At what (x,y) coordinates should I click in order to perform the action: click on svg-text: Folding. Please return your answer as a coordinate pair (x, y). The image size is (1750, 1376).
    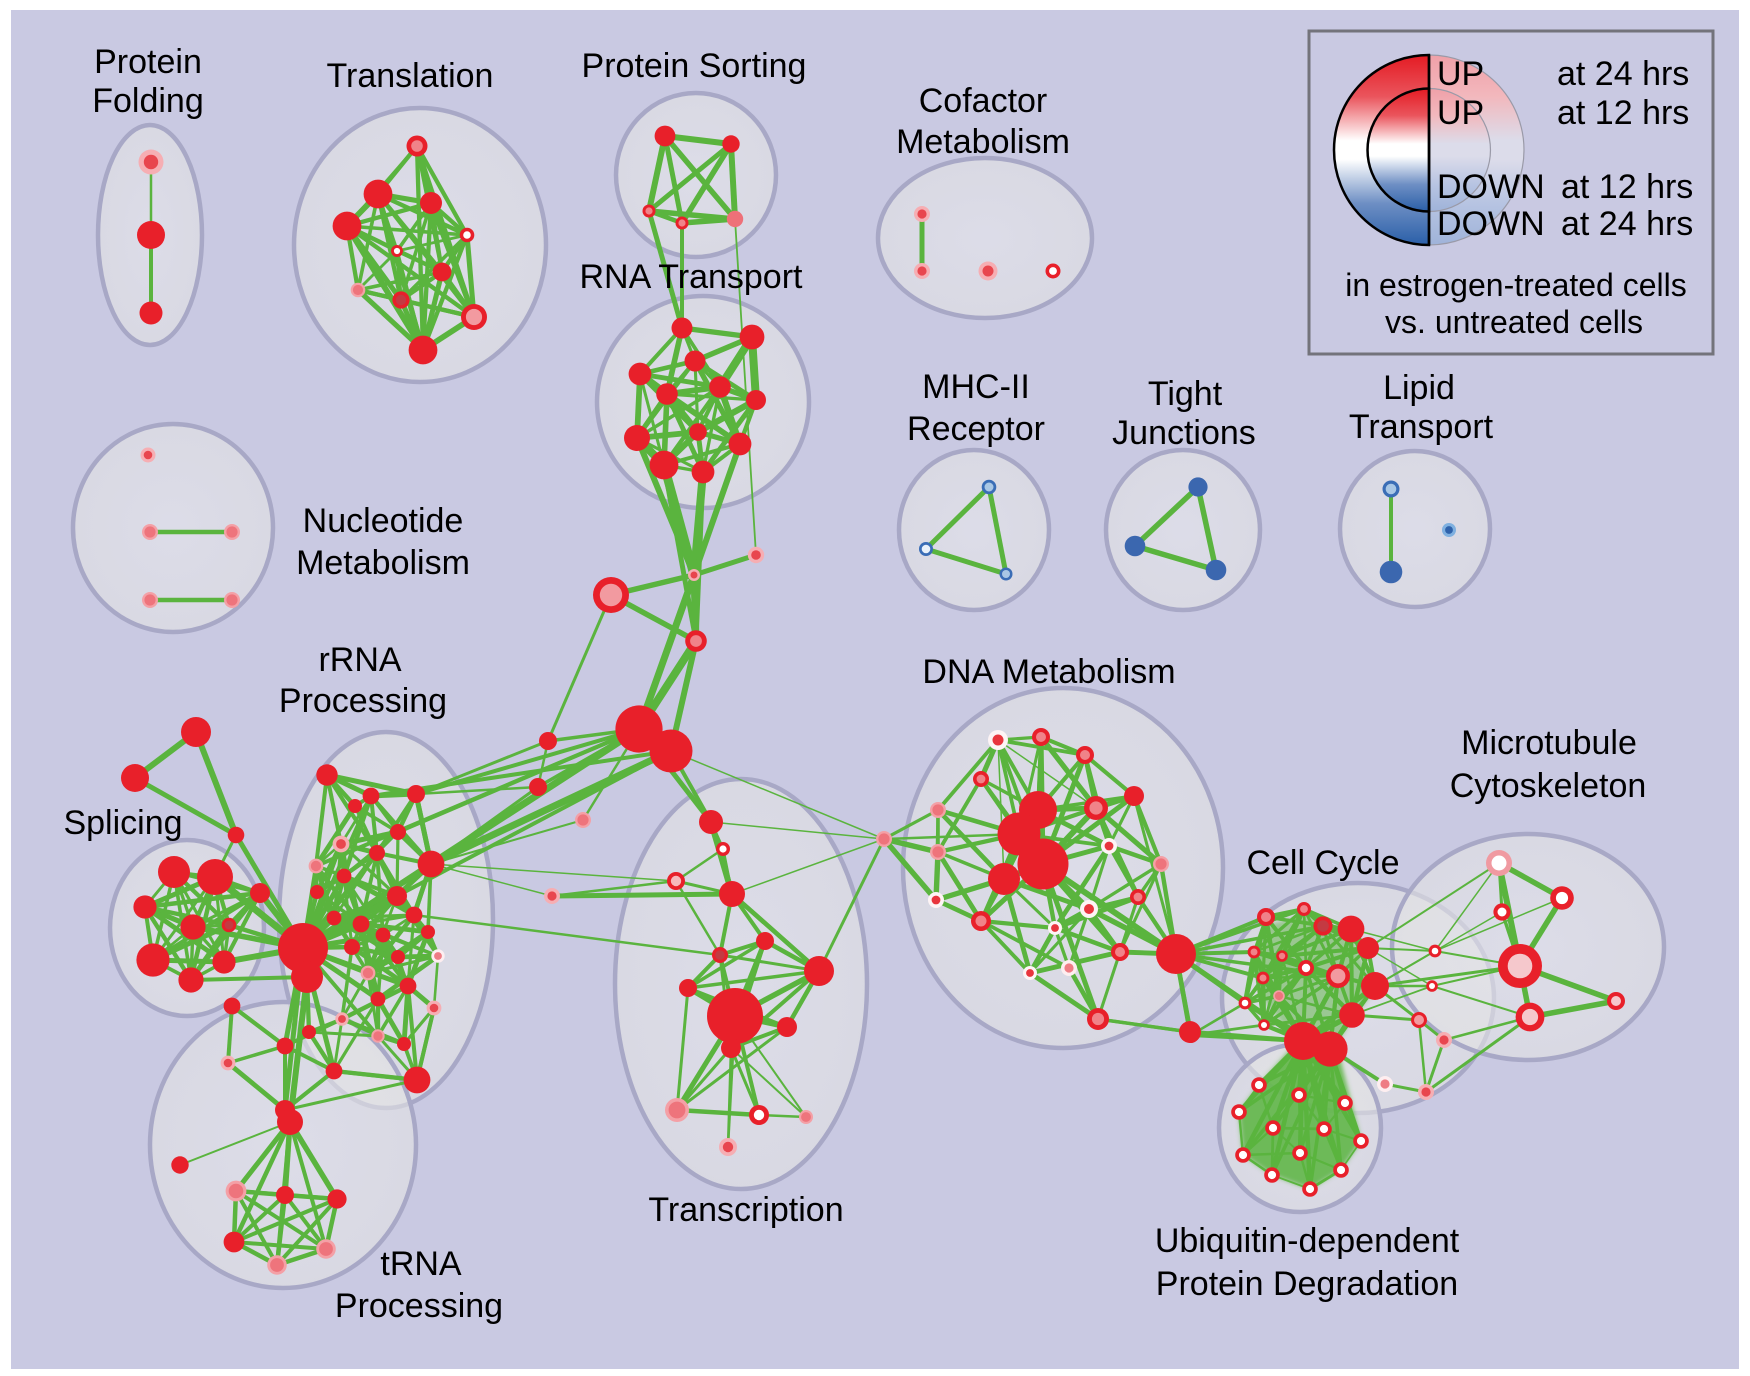
    Looking at the image, I should click on (148, 101).